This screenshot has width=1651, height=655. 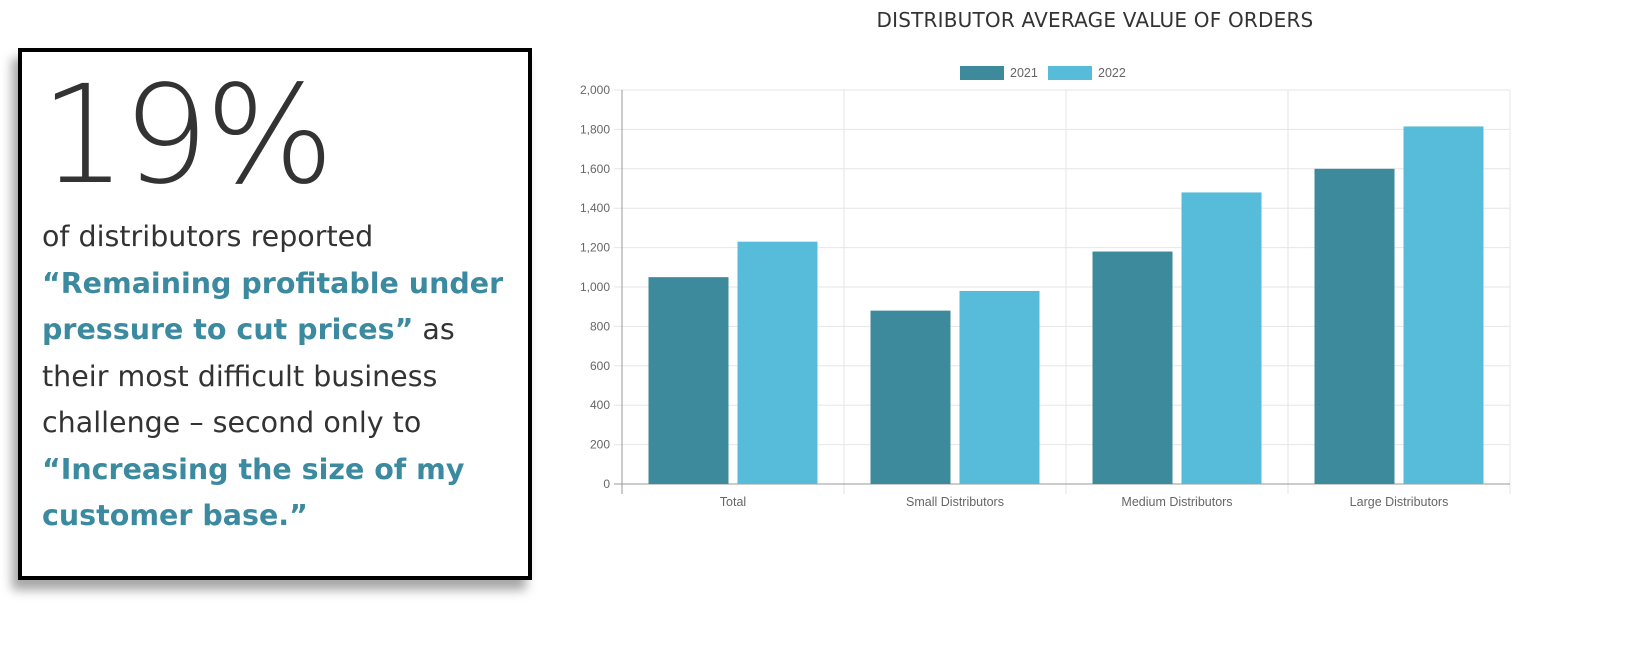 What do you see at coordinates (600, 366) in the screenshot?
I see `y-tick-label: 600` at bounding box center [600, 366].